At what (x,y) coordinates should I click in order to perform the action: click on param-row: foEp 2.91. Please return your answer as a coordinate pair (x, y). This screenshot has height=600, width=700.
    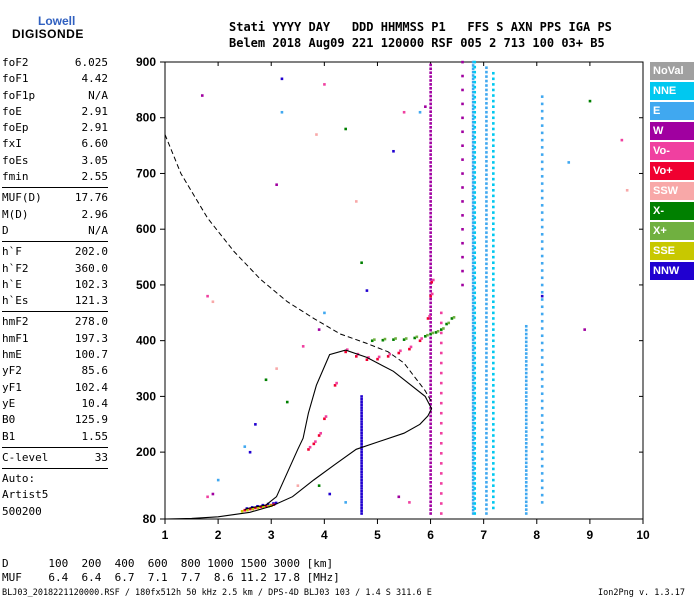
    Looking at the image, I should click on (55, 128).